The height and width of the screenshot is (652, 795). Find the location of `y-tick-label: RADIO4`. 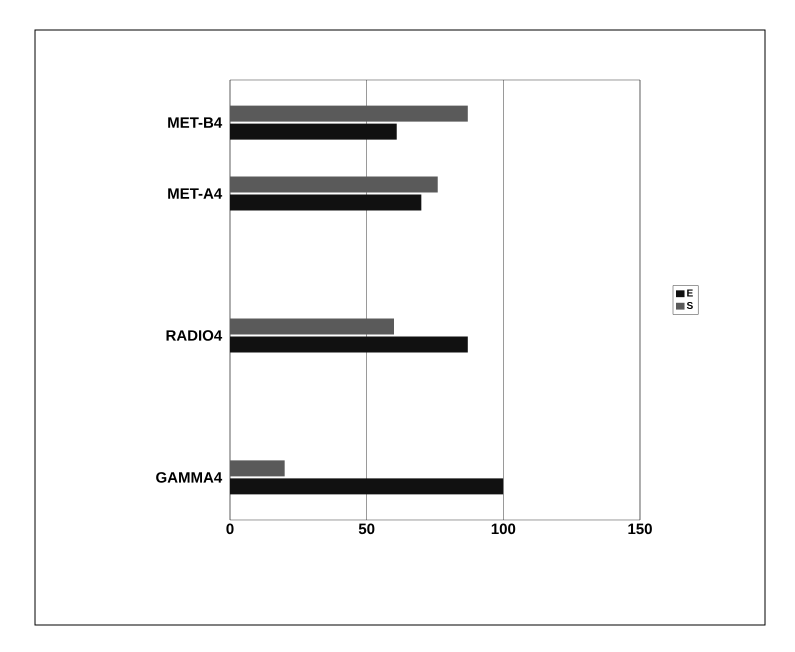

y-tick-label: RADIO4 is located at coordinates (194, 335).